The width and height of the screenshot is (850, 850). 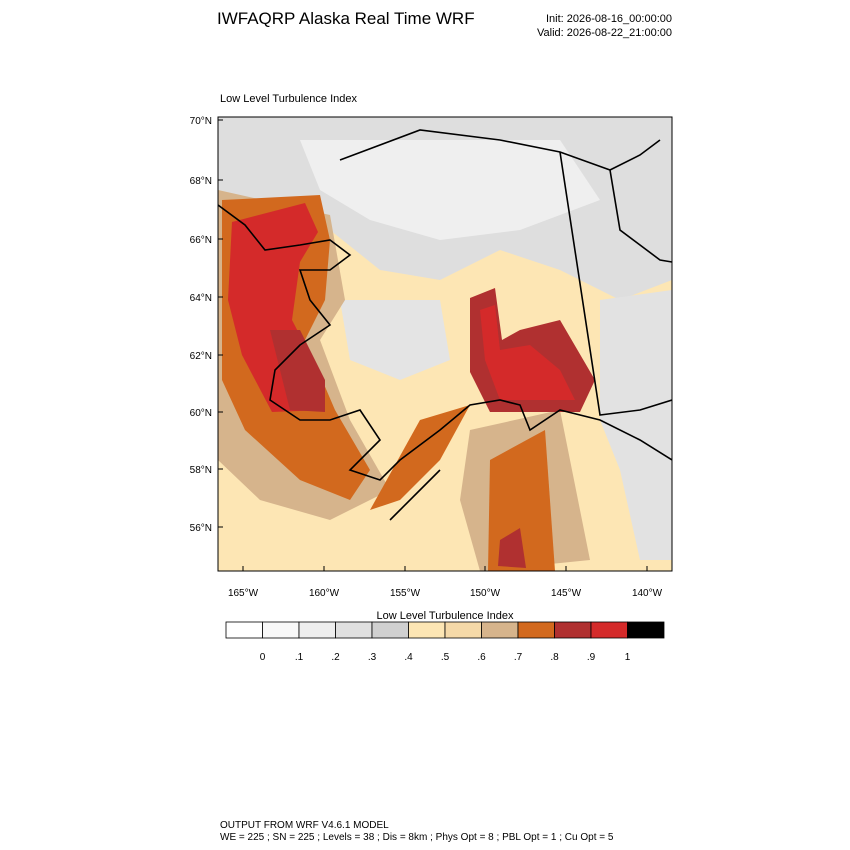 What do you see at coordinates (288, 99) in the screenshot?
I see `map-title: Low Level Turbulence Index` at bounding box center [288, 99].